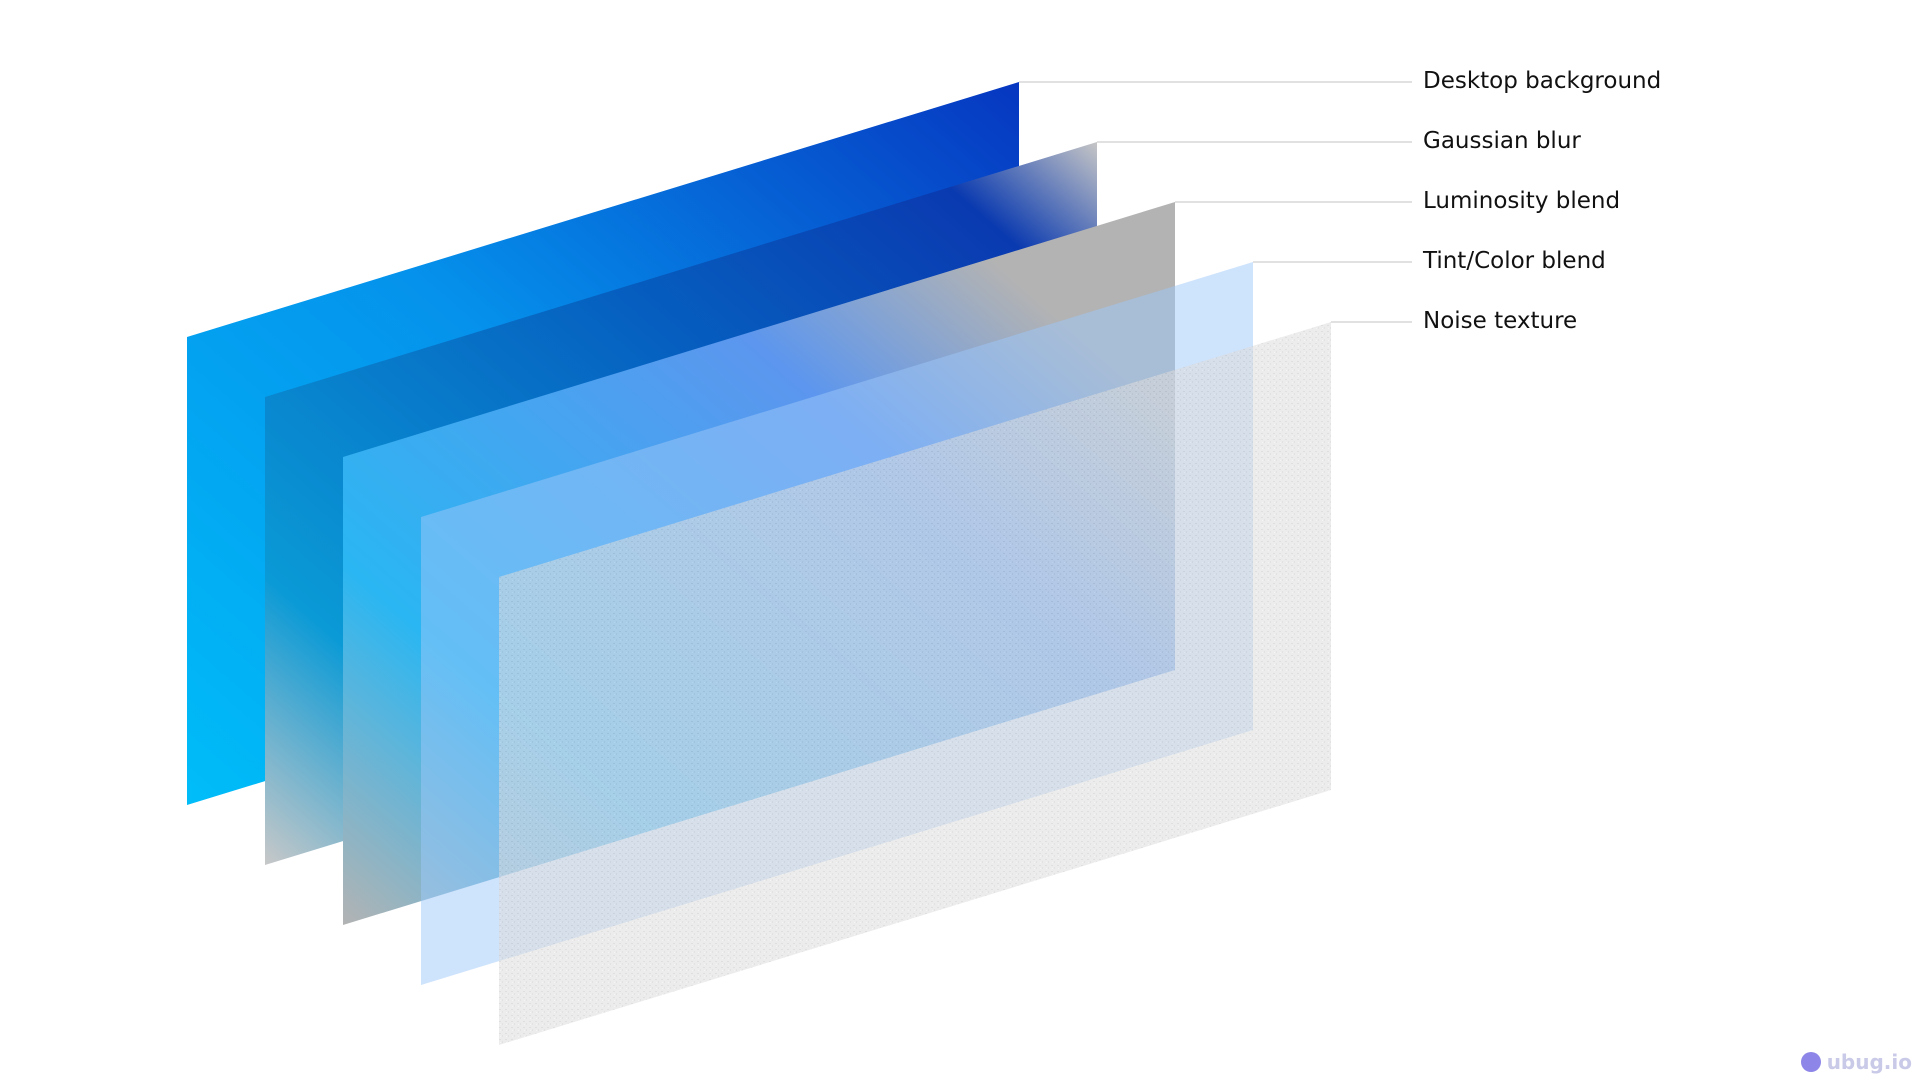  Describe the element at coordinates (1542, 81) in the screenshot. I see `label-desktop-background: Desktop background` at that location.